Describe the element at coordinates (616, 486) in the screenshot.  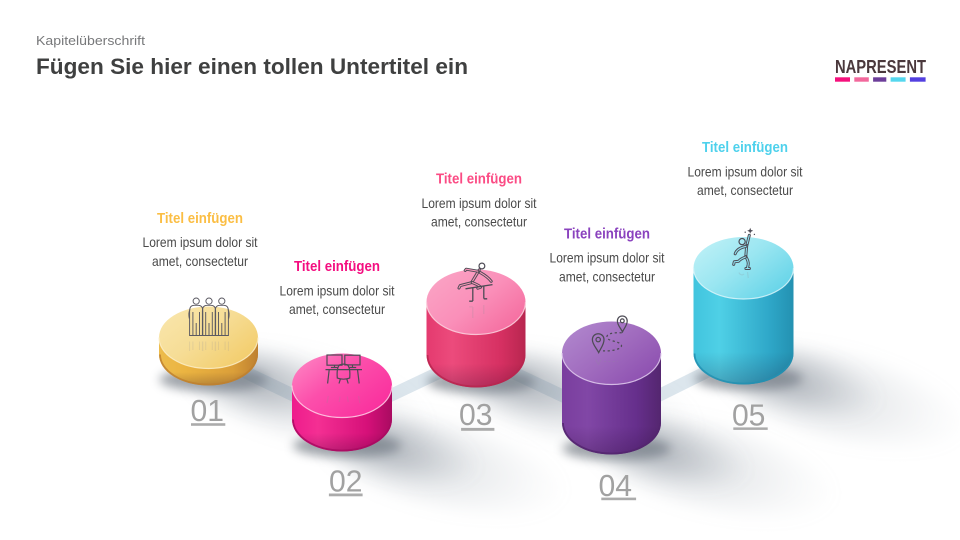
I see `svg-text: 04` at that location.